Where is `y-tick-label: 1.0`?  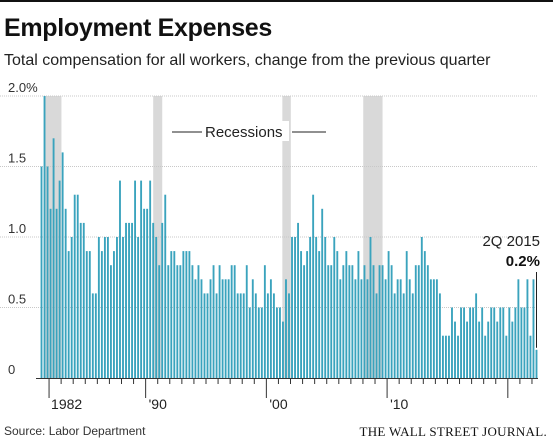 y-tick-label: 1.0 is located at coordinates (17, 228).